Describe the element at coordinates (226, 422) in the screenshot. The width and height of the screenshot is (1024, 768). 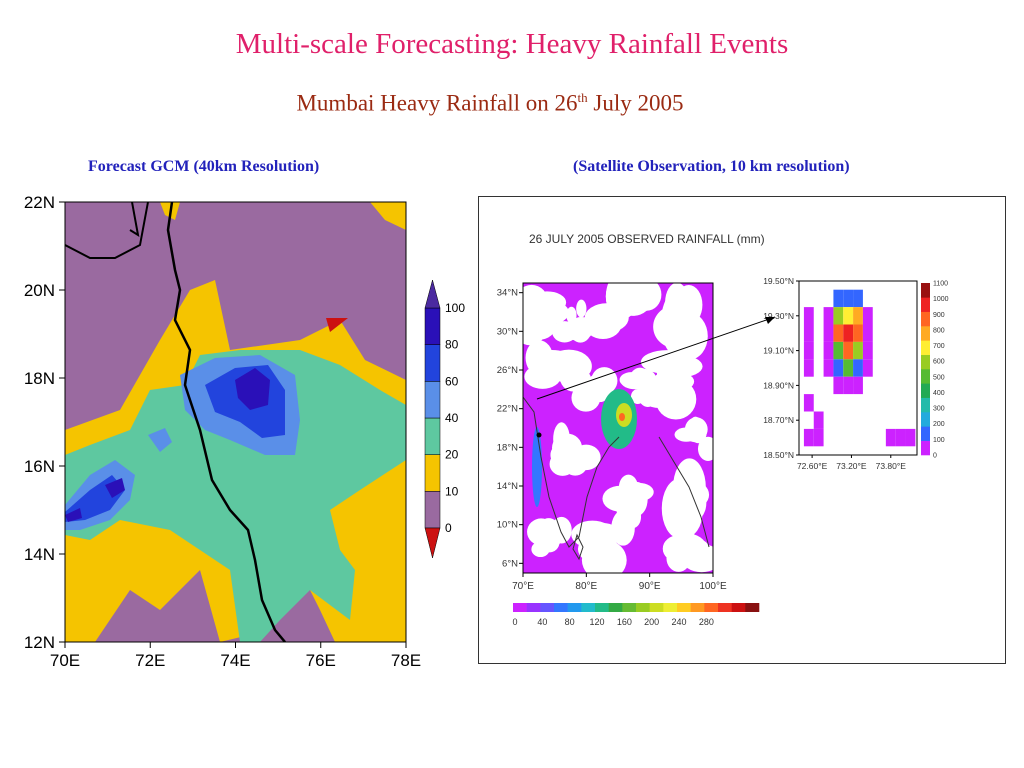
I see `gcm-coastline` at that location.